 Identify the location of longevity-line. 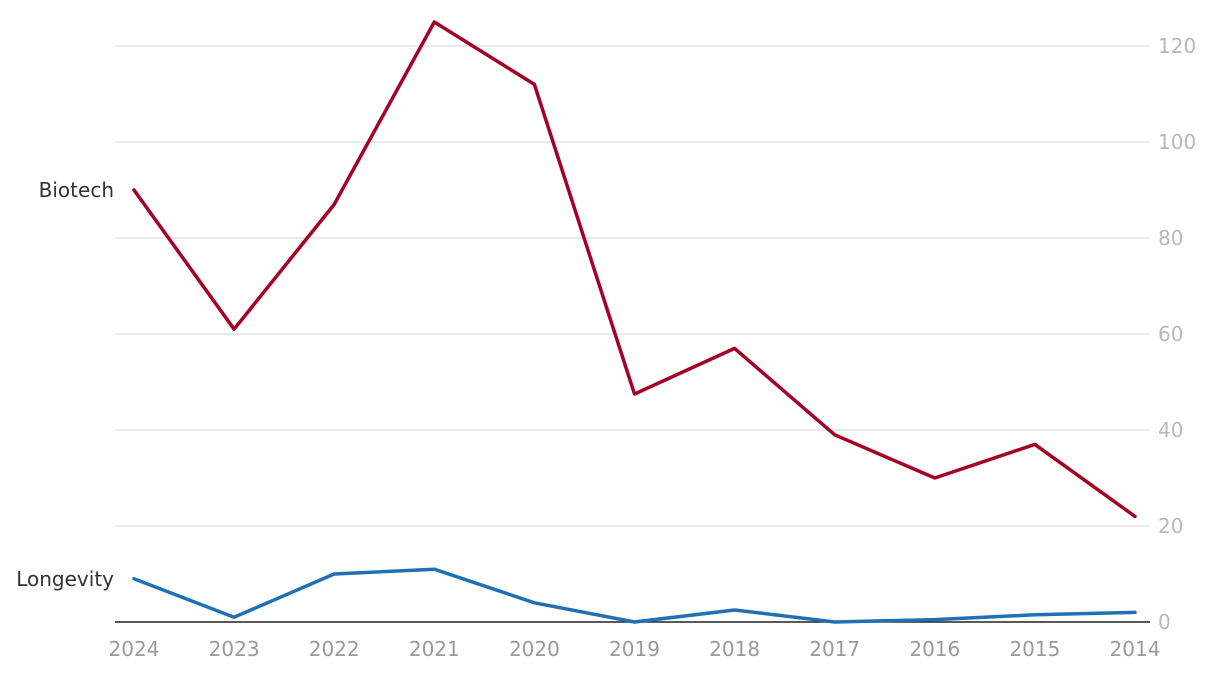
(634, 595).